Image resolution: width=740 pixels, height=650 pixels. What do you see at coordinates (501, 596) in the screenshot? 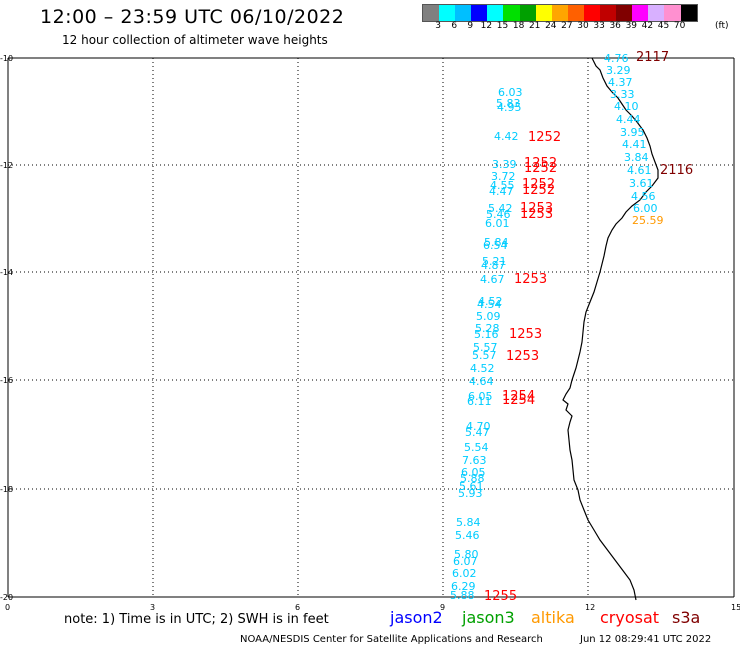
I see `revolution-number: 1255` at bounding box center [501, 596].